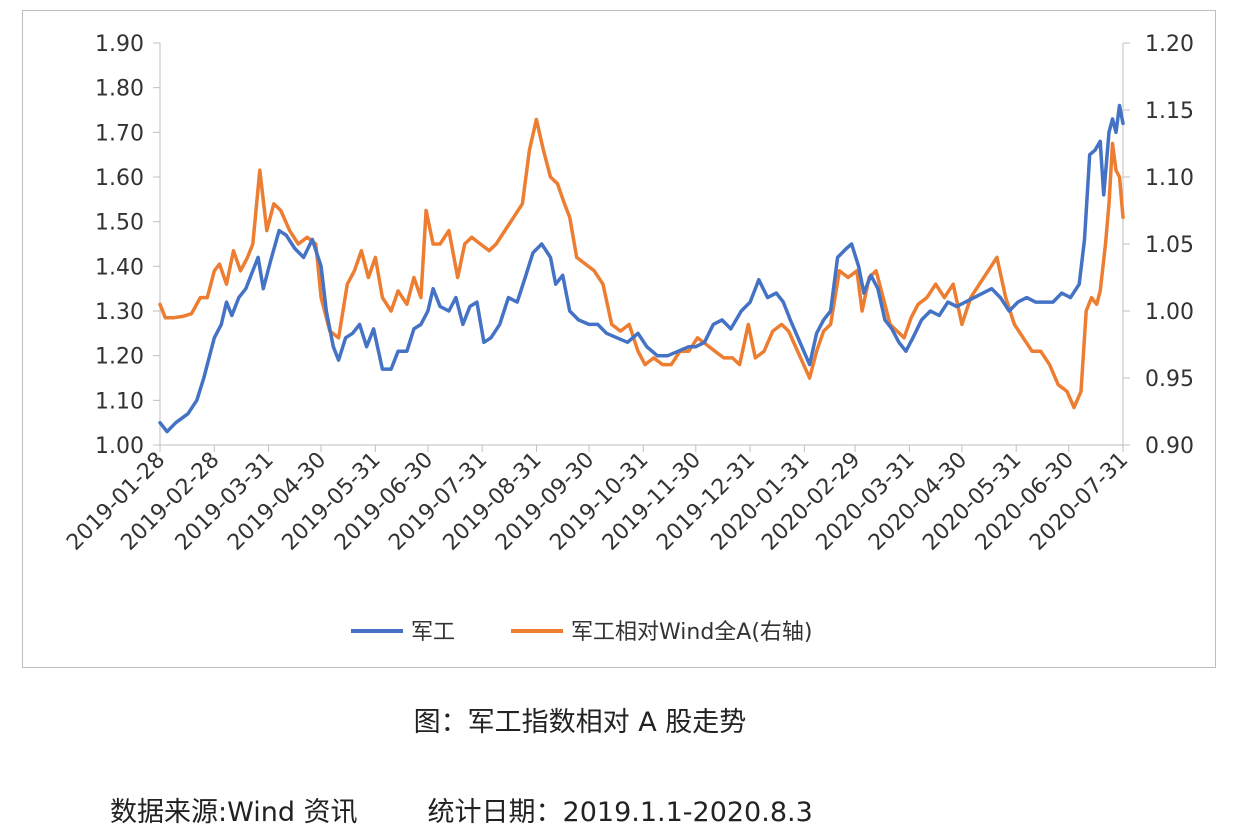 Image resolution: width=1234 pixels, height=840 pixels. Describe the element at coordinates (119, 267) in the screenshot. I see `left-tick-label: 1.40` at that location.